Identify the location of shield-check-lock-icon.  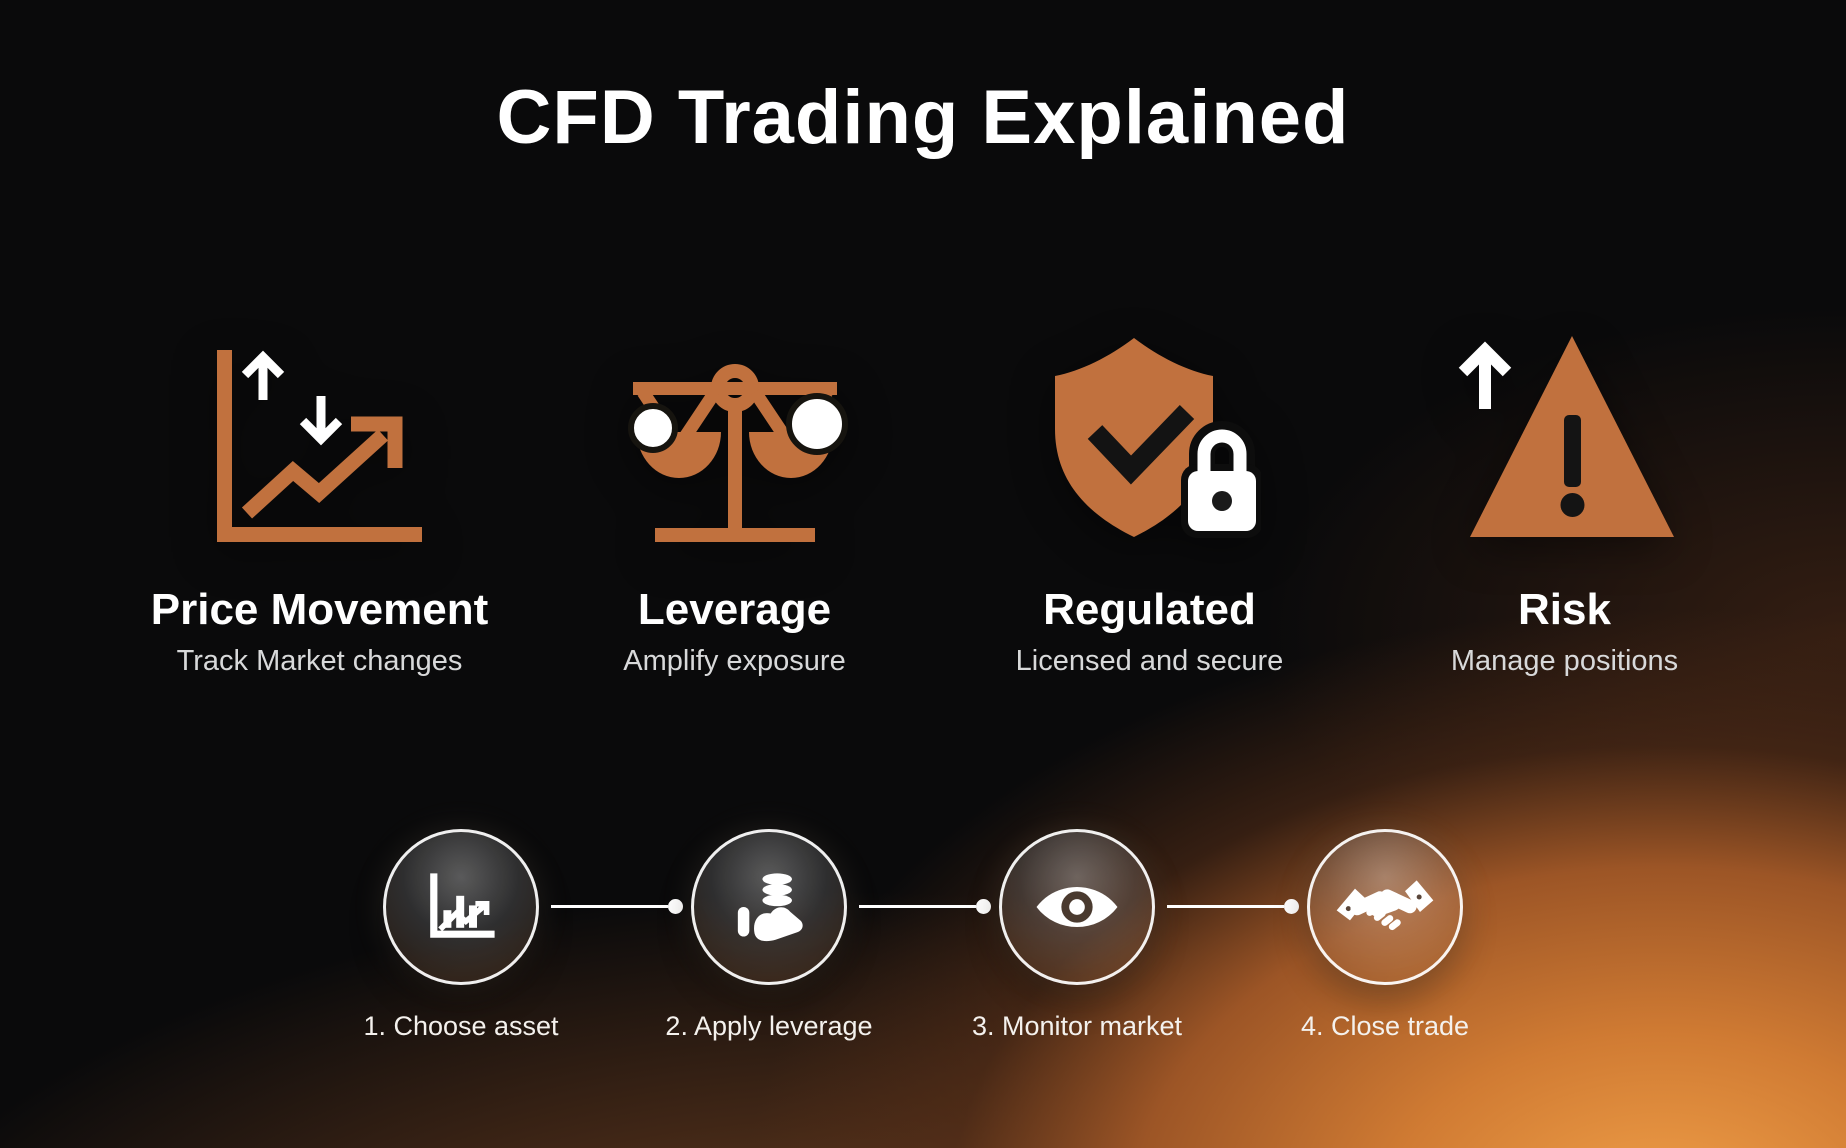
(1149, 426).